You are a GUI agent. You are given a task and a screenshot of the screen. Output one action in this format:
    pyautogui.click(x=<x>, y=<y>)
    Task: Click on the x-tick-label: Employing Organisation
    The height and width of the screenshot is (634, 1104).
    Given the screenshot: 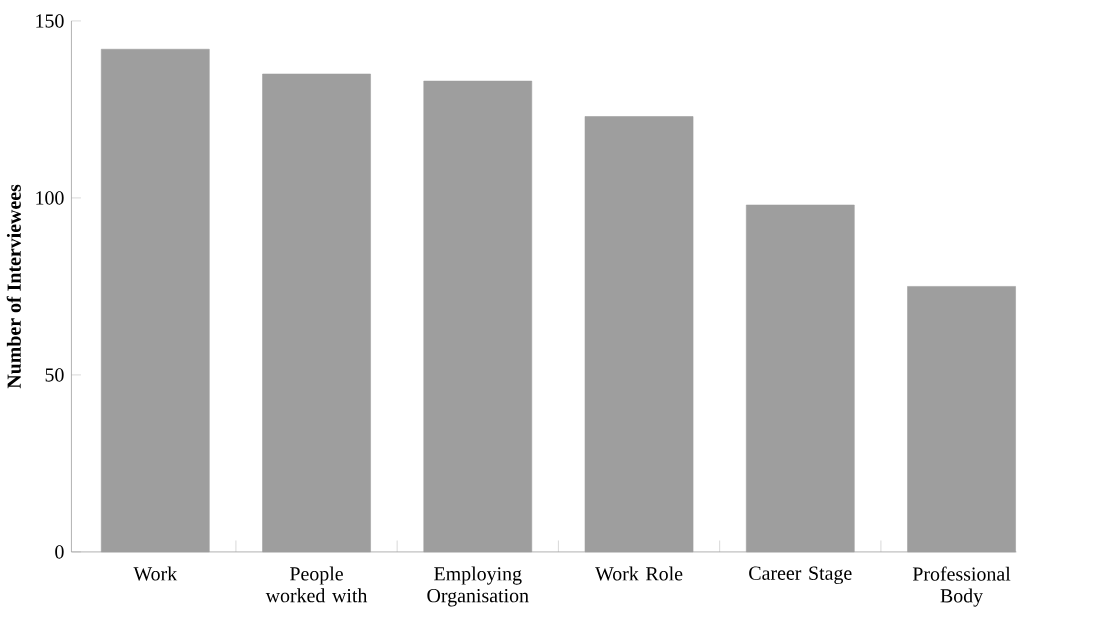 What is the action you would take?
    pyautogui.click(x=478, y=586)
    